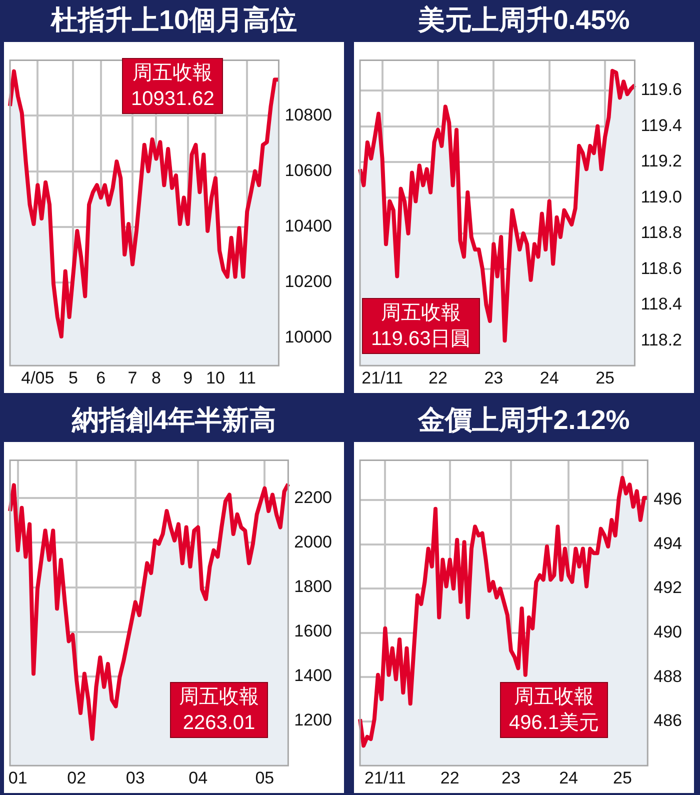 This screenshot has height=795, width=700. I want to click on y-tick-label: 2200, so click(313, 497).